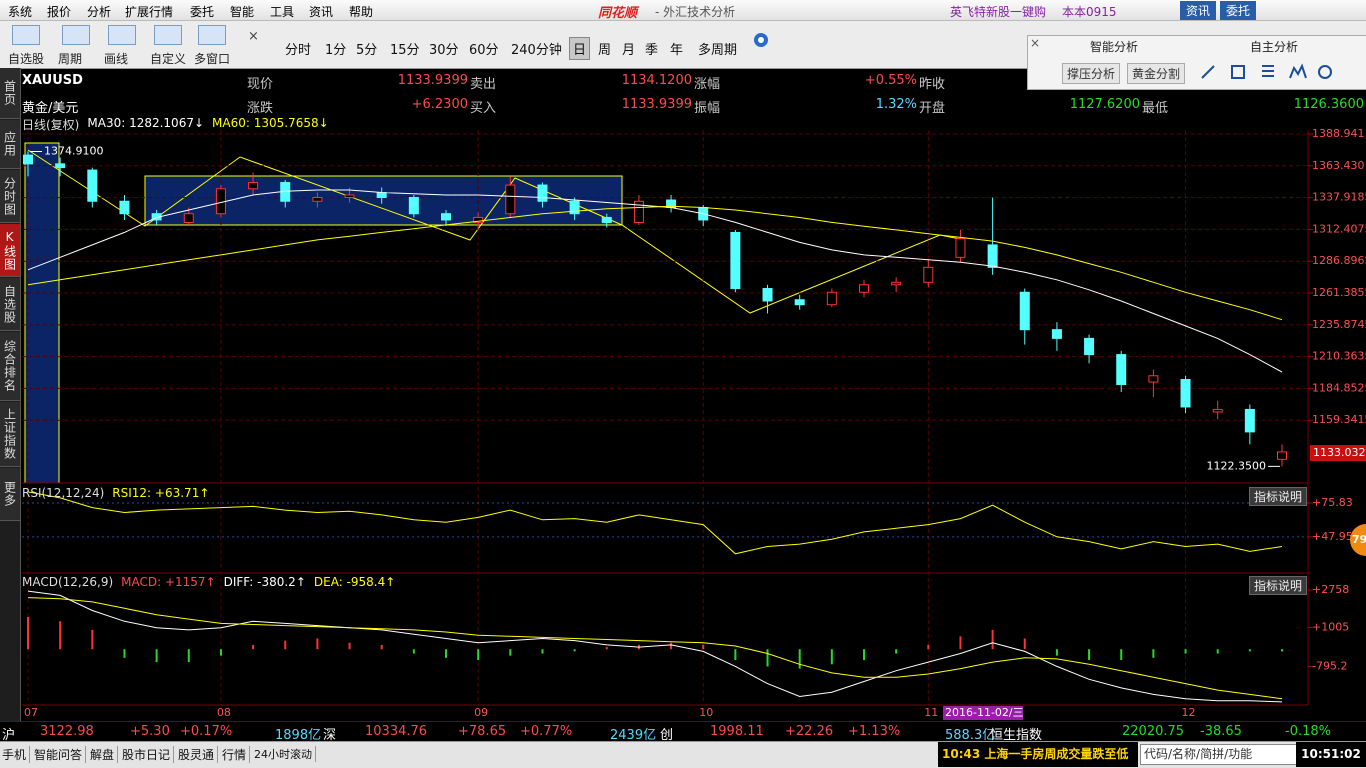  Describe the element at coordinates (1339, 324) in the screenshot. I see `y-tick-label: 1235.8745` at that location.